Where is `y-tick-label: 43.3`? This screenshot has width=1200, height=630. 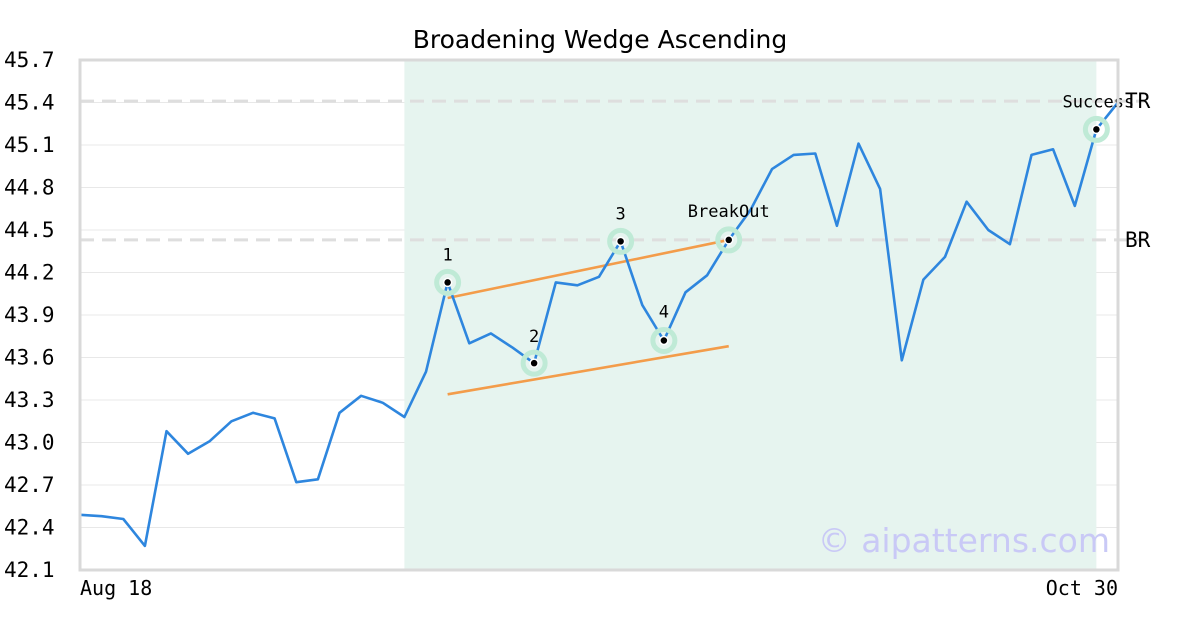 y-tick-label: 43.3 is located at coordinates (29, 400).